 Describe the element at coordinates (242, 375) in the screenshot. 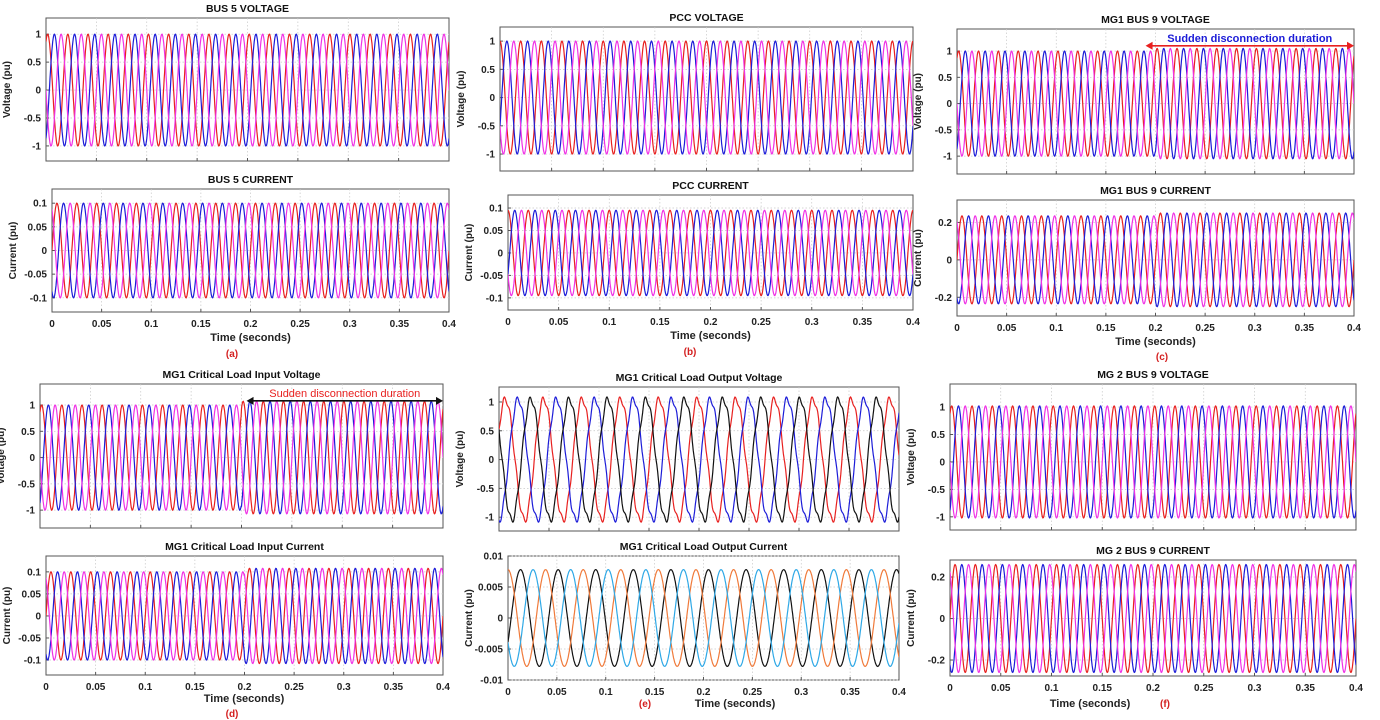

I see `subplot-title: MG1 Critical Load Input Voltage` at that location.